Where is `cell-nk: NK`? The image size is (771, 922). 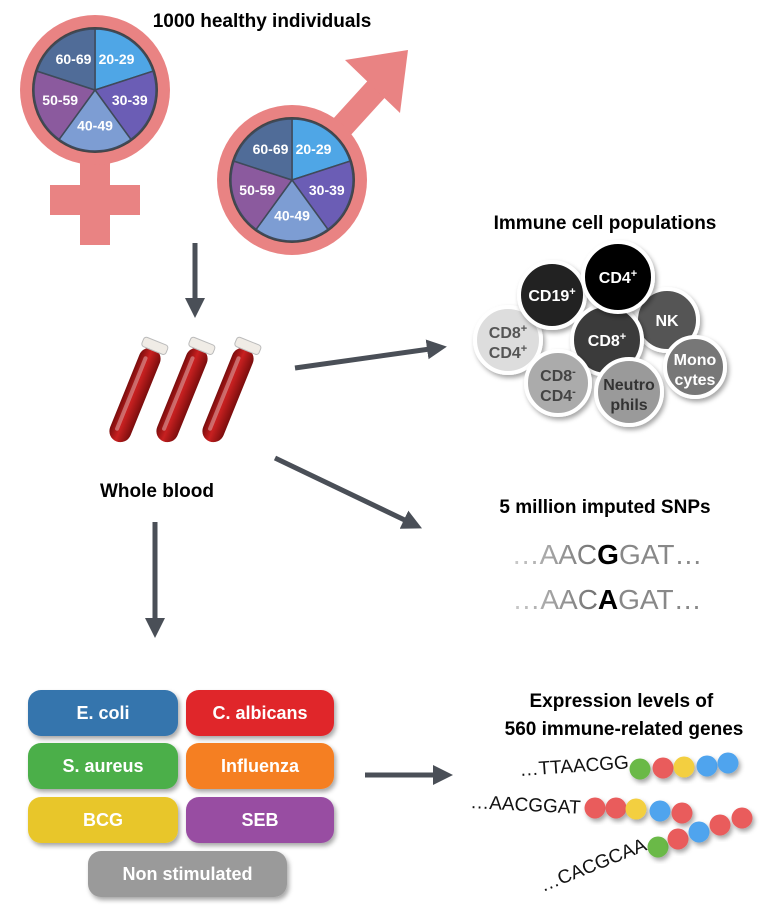
cell-nk: NK is located at coordinates (667, 320).